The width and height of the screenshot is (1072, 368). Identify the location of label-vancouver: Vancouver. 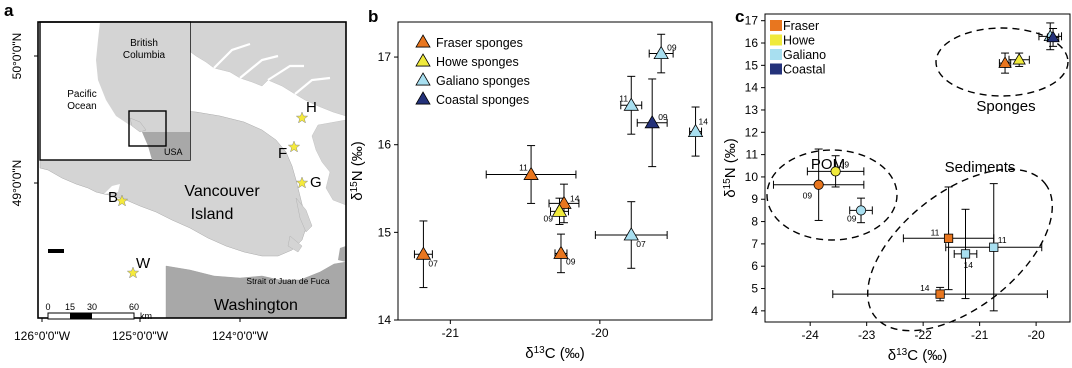
(222, 191).